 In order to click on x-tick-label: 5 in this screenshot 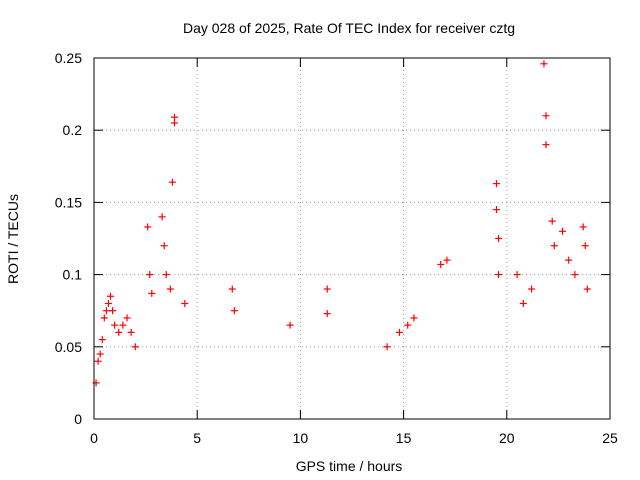, I will do `click(197, 438)`.